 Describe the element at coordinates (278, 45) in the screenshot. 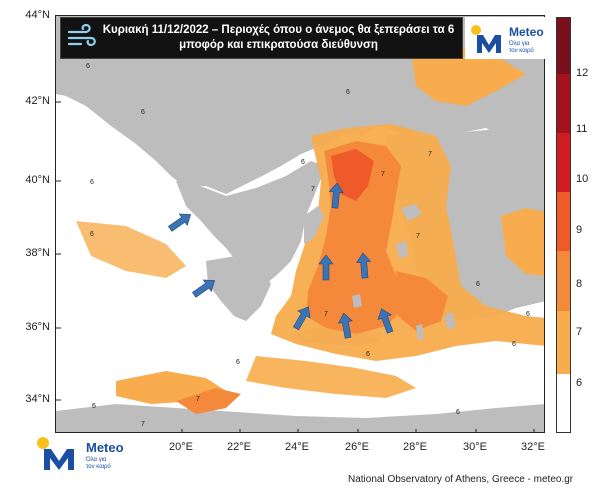

I see `title-line-2: μποφόρ και επικρατούσα διεύθυνση` at that location.